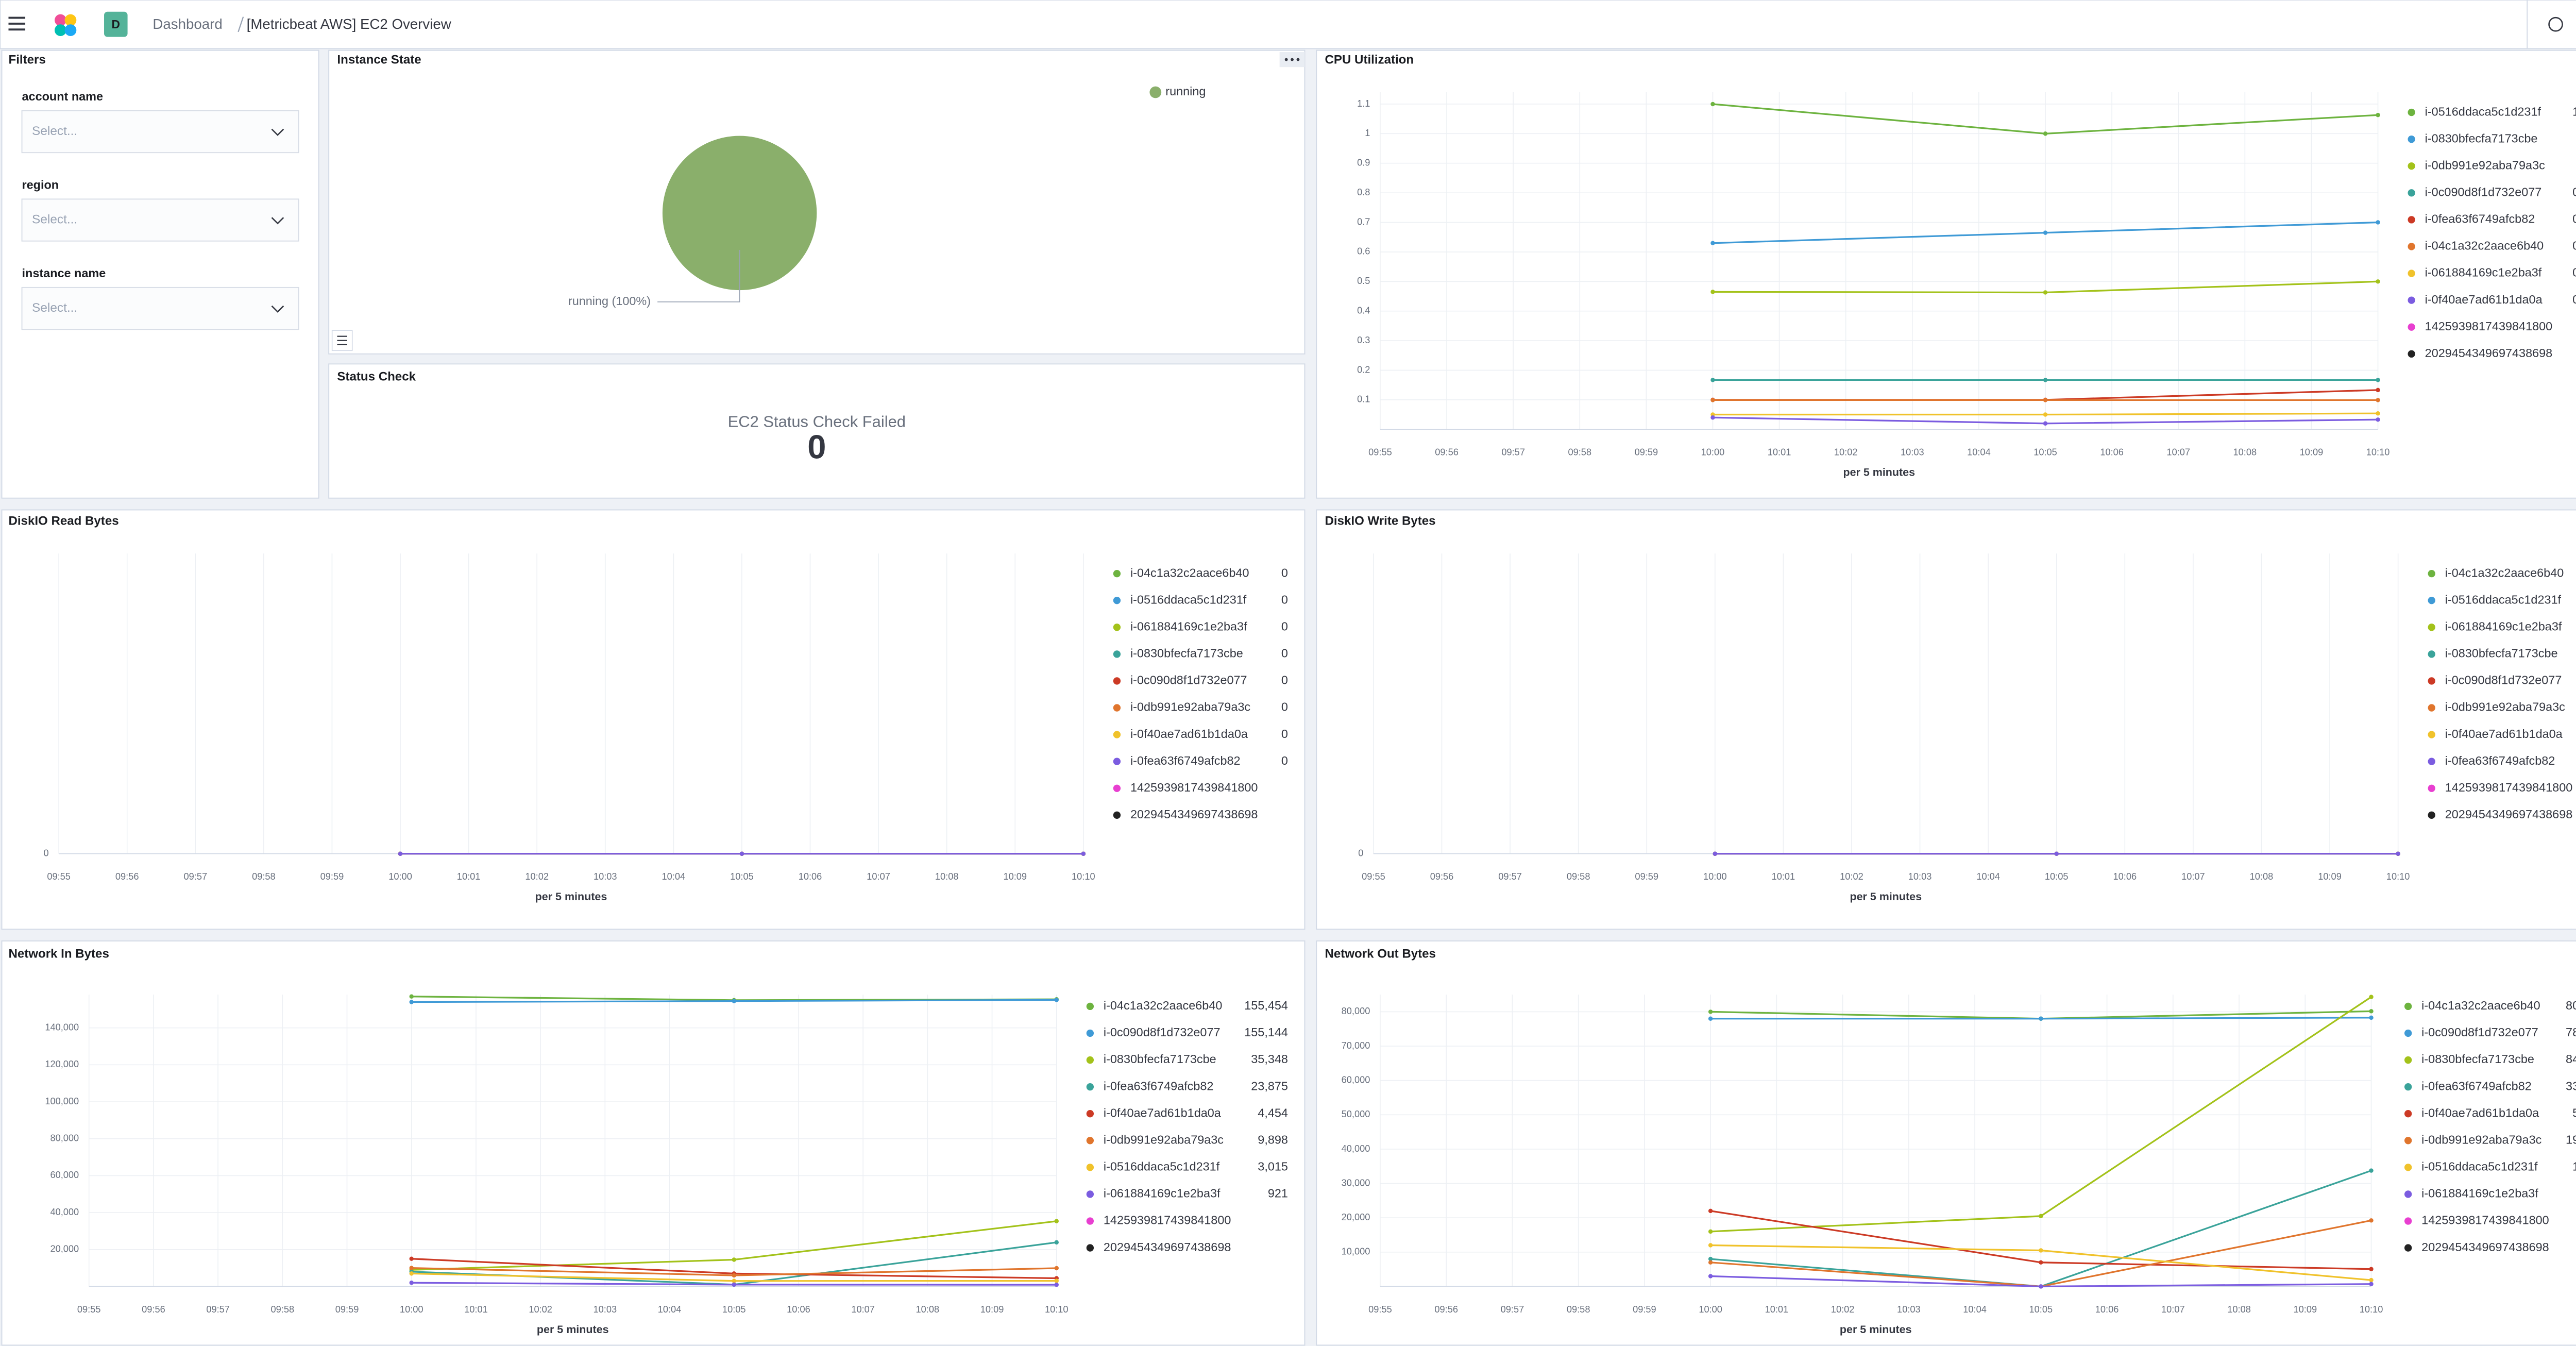 This screenshot has height=1346, width=2576. Describe the element at coordinates (2041, 1309) in the screenshot. I see `x-tick-label: 10:05` at that location.